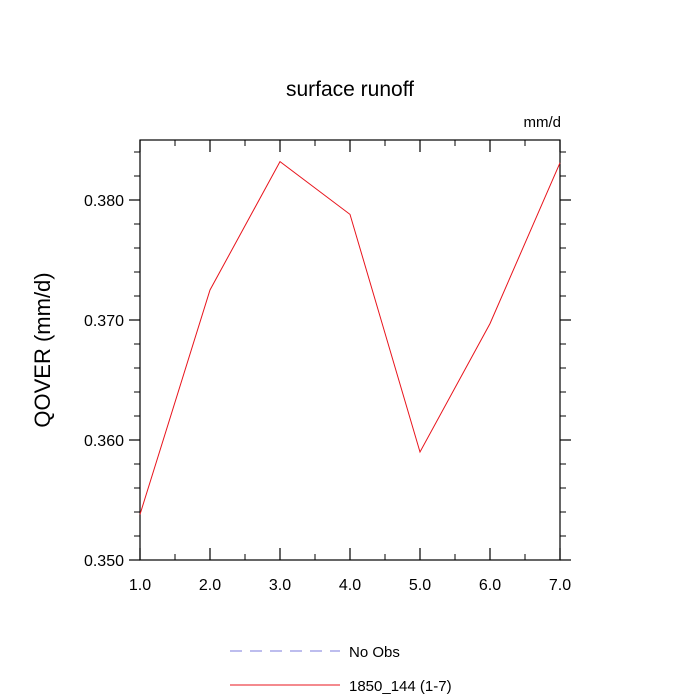 This screenshot has height=700, width=700. Describe the element at coordinates (341, 669) in the screenshot. I see `legend: No Obs 1850_144 (1-7)` at that location.